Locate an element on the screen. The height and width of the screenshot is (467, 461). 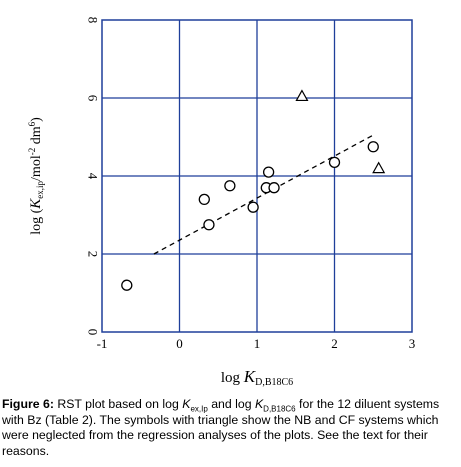
x-axis-label-sub: D,B18C6 is located at coordinates (274, 382).